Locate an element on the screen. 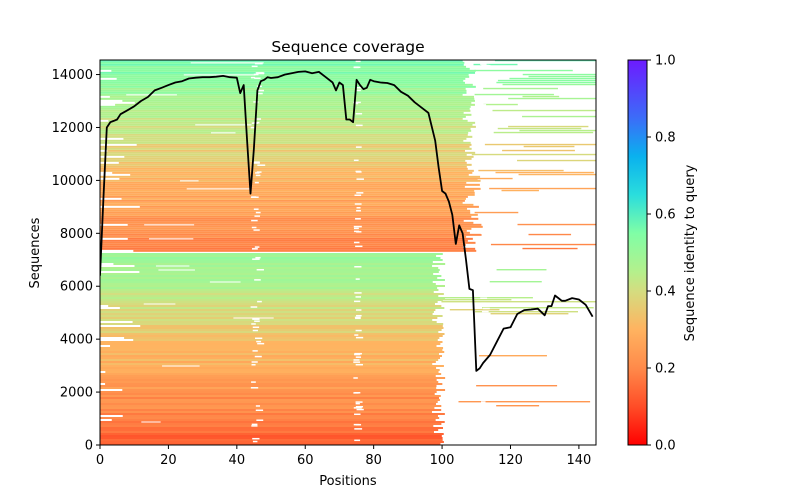 The image size is (800, 500). y-axis-label: Sequences is located at coordinates (35, 252).